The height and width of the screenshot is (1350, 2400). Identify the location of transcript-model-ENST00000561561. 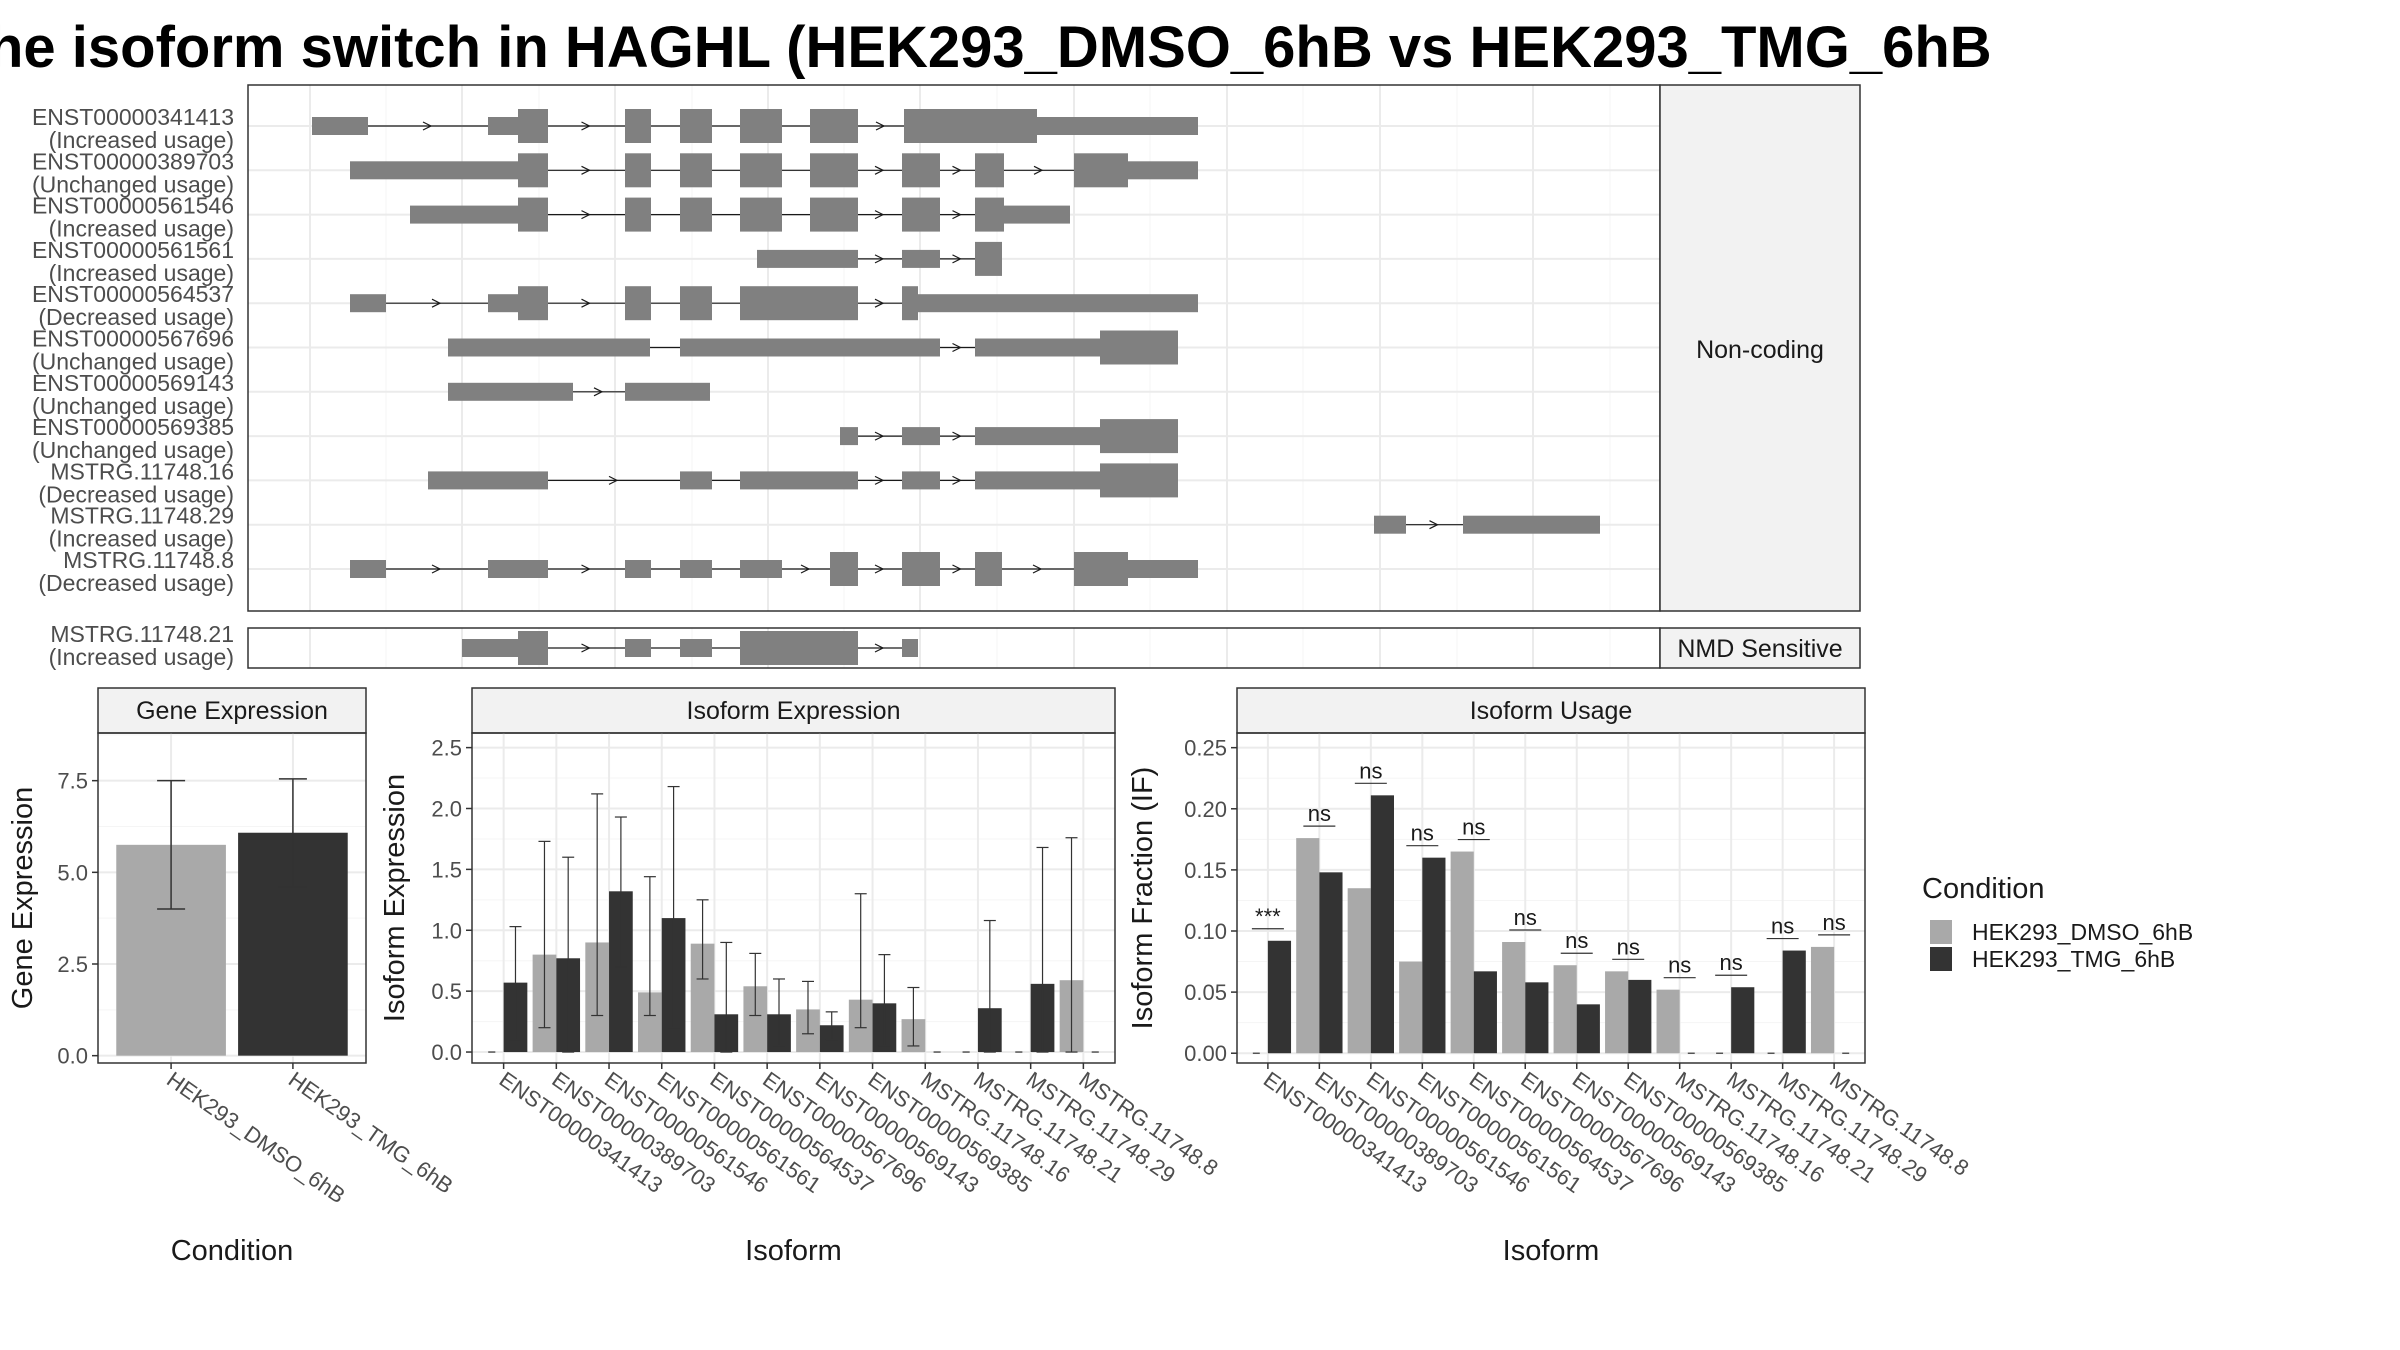
(879, 258).